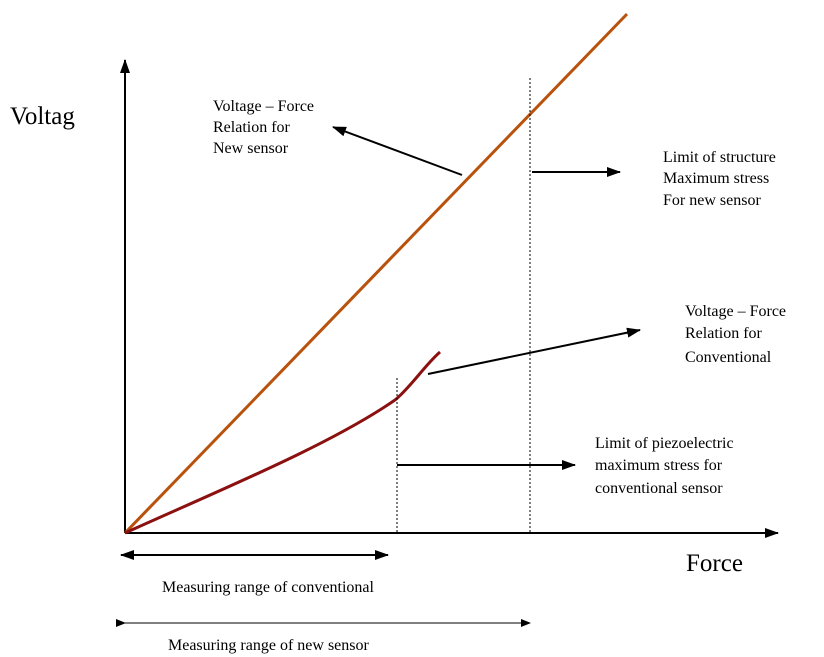 Image resolution: width=824 pixels, height=657 pixels. I want to click on conventional-curve, so click(282, 442).